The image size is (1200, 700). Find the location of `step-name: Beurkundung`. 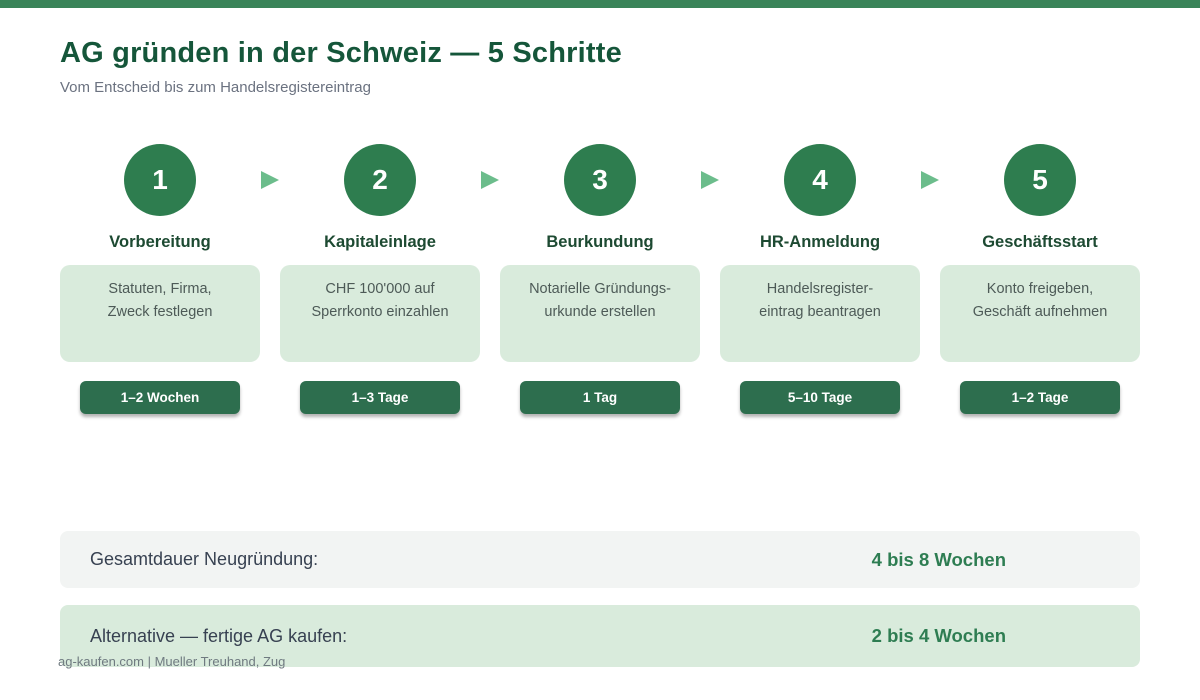

step-name: Beurkundung is located at coordinates (600, 242).